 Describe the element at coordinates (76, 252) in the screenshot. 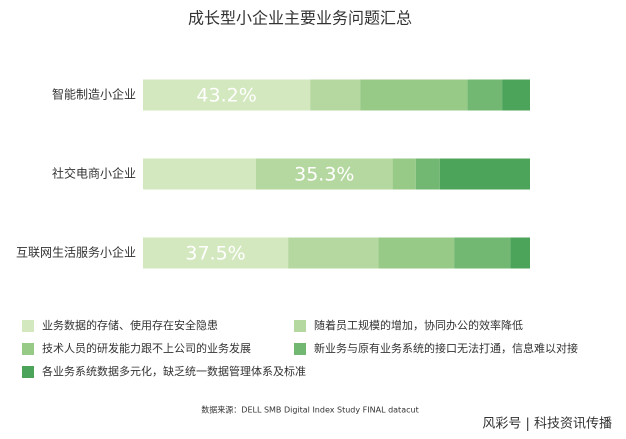

I see `category-label: 互联网生活服务小企业` at that location.